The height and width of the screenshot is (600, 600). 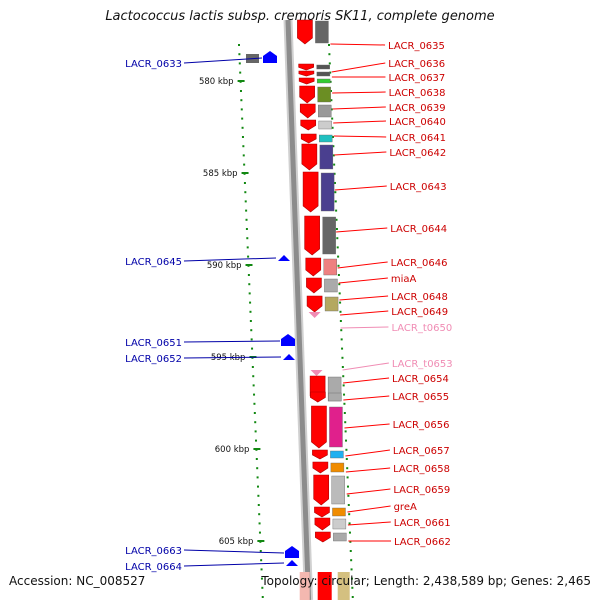 What do you see at coordinates (420, 379) in the screenshot?
I see `gene-label-right: LACR_0654` at bounding box center [420, 379].